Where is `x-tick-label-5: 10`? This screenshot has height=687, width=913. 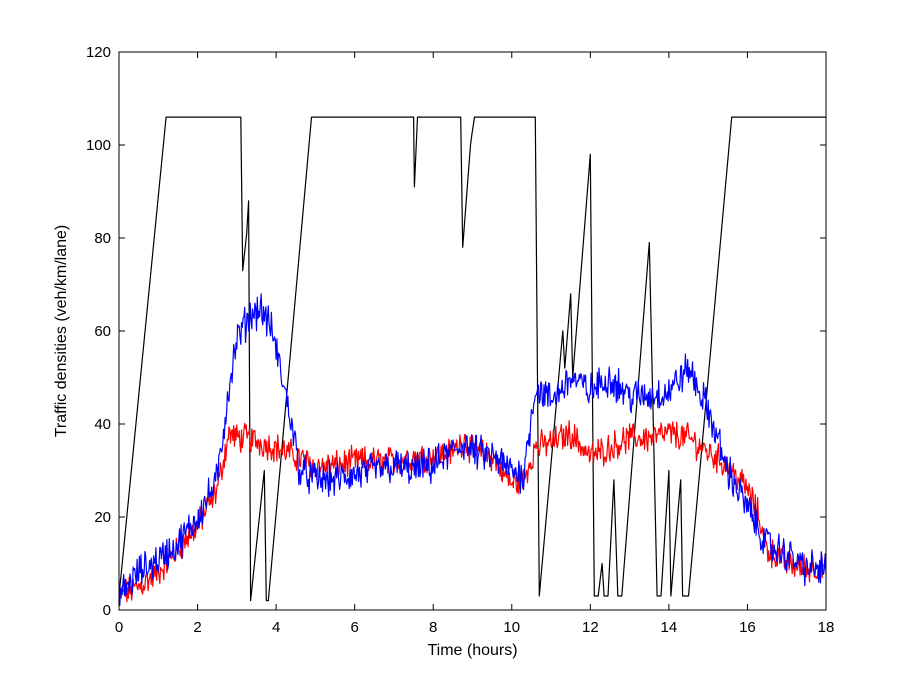 x-tick-label-5: 10 is located at coordinates (511, 627).